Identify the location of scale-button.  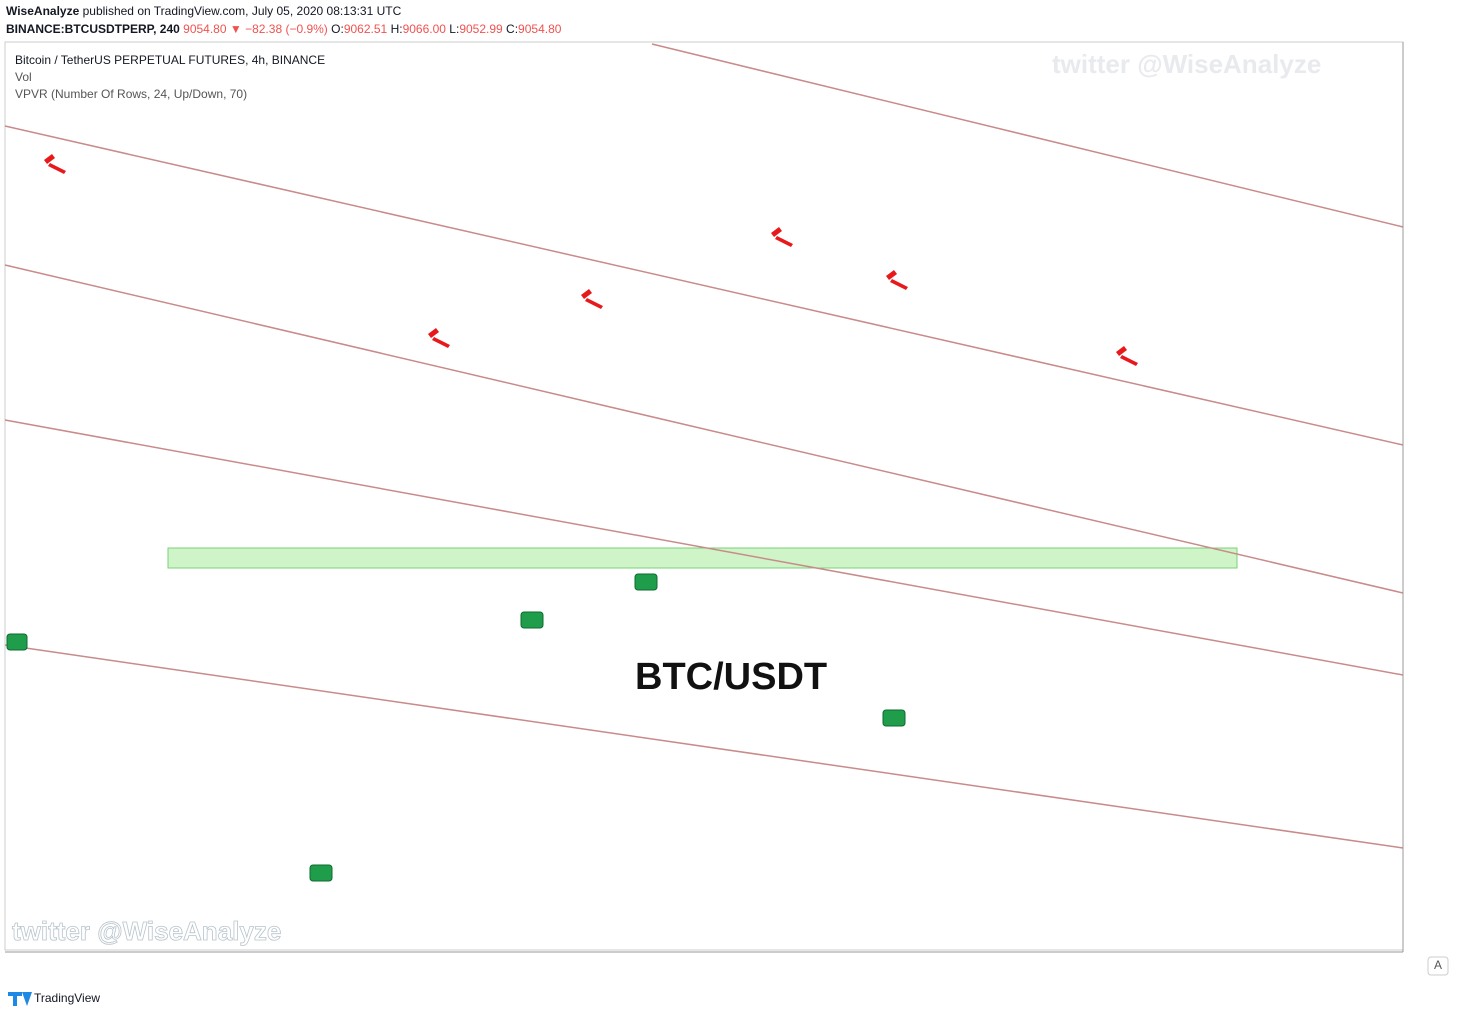
(1438, 966).